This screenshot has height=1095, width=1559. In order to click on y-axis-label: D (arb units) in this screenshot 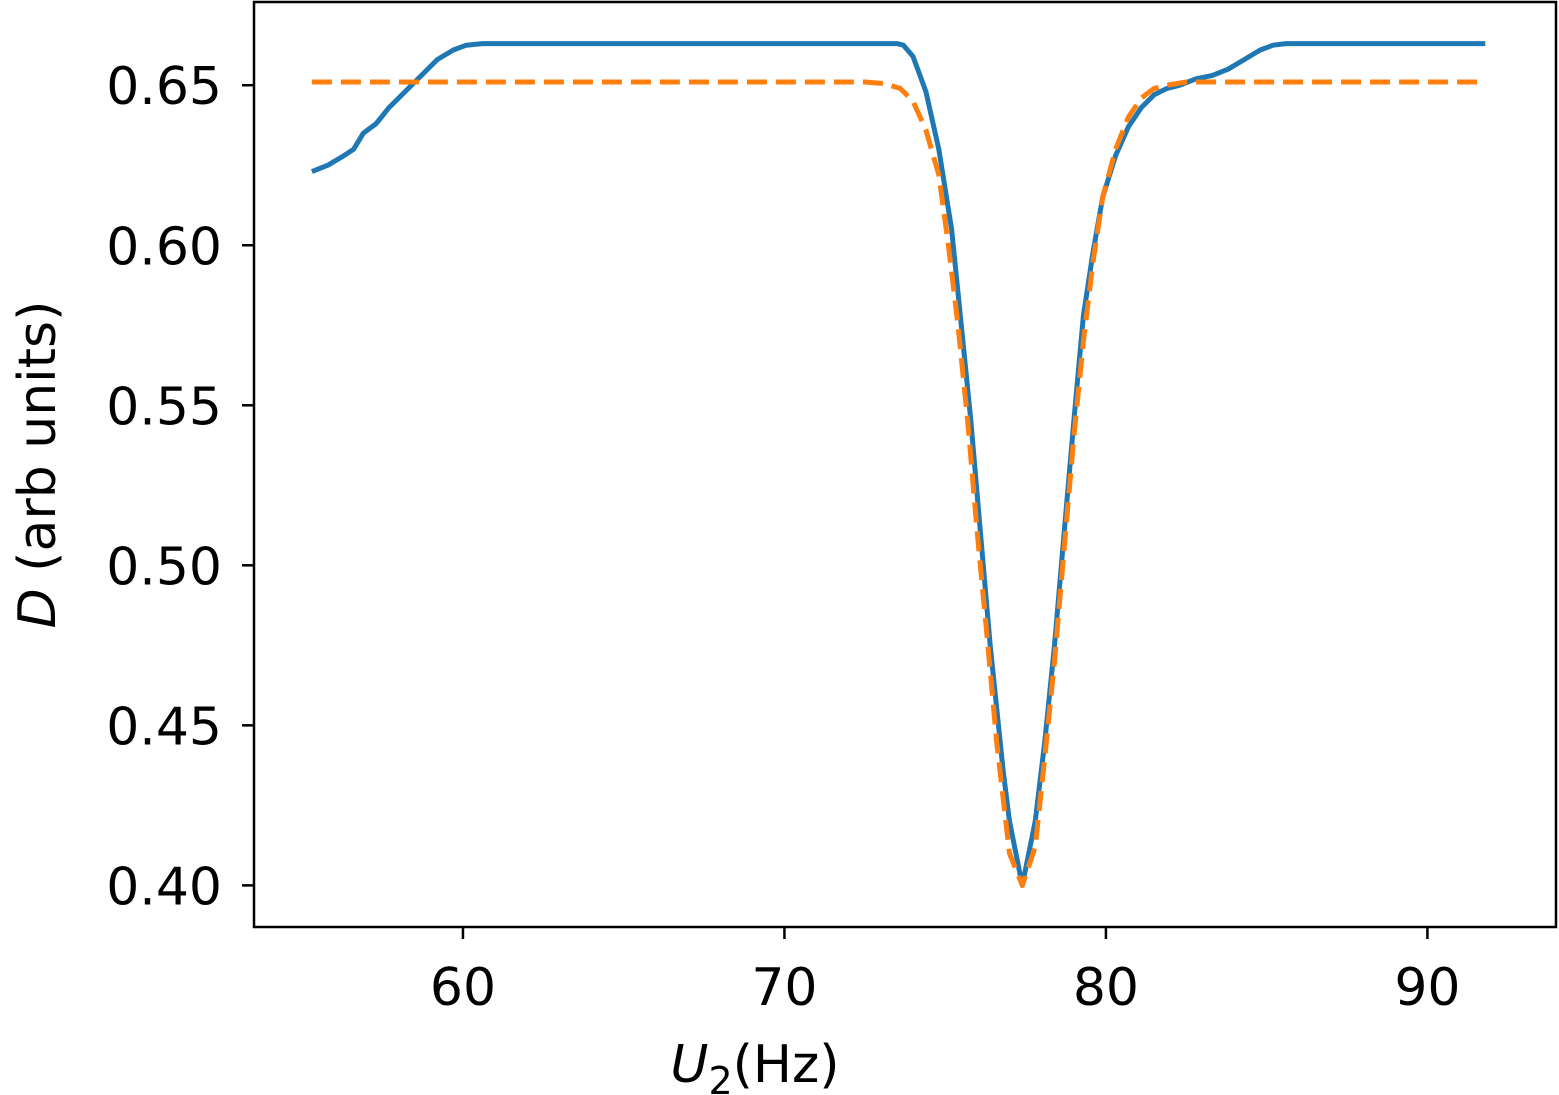, I will do `click(38, 465)`.